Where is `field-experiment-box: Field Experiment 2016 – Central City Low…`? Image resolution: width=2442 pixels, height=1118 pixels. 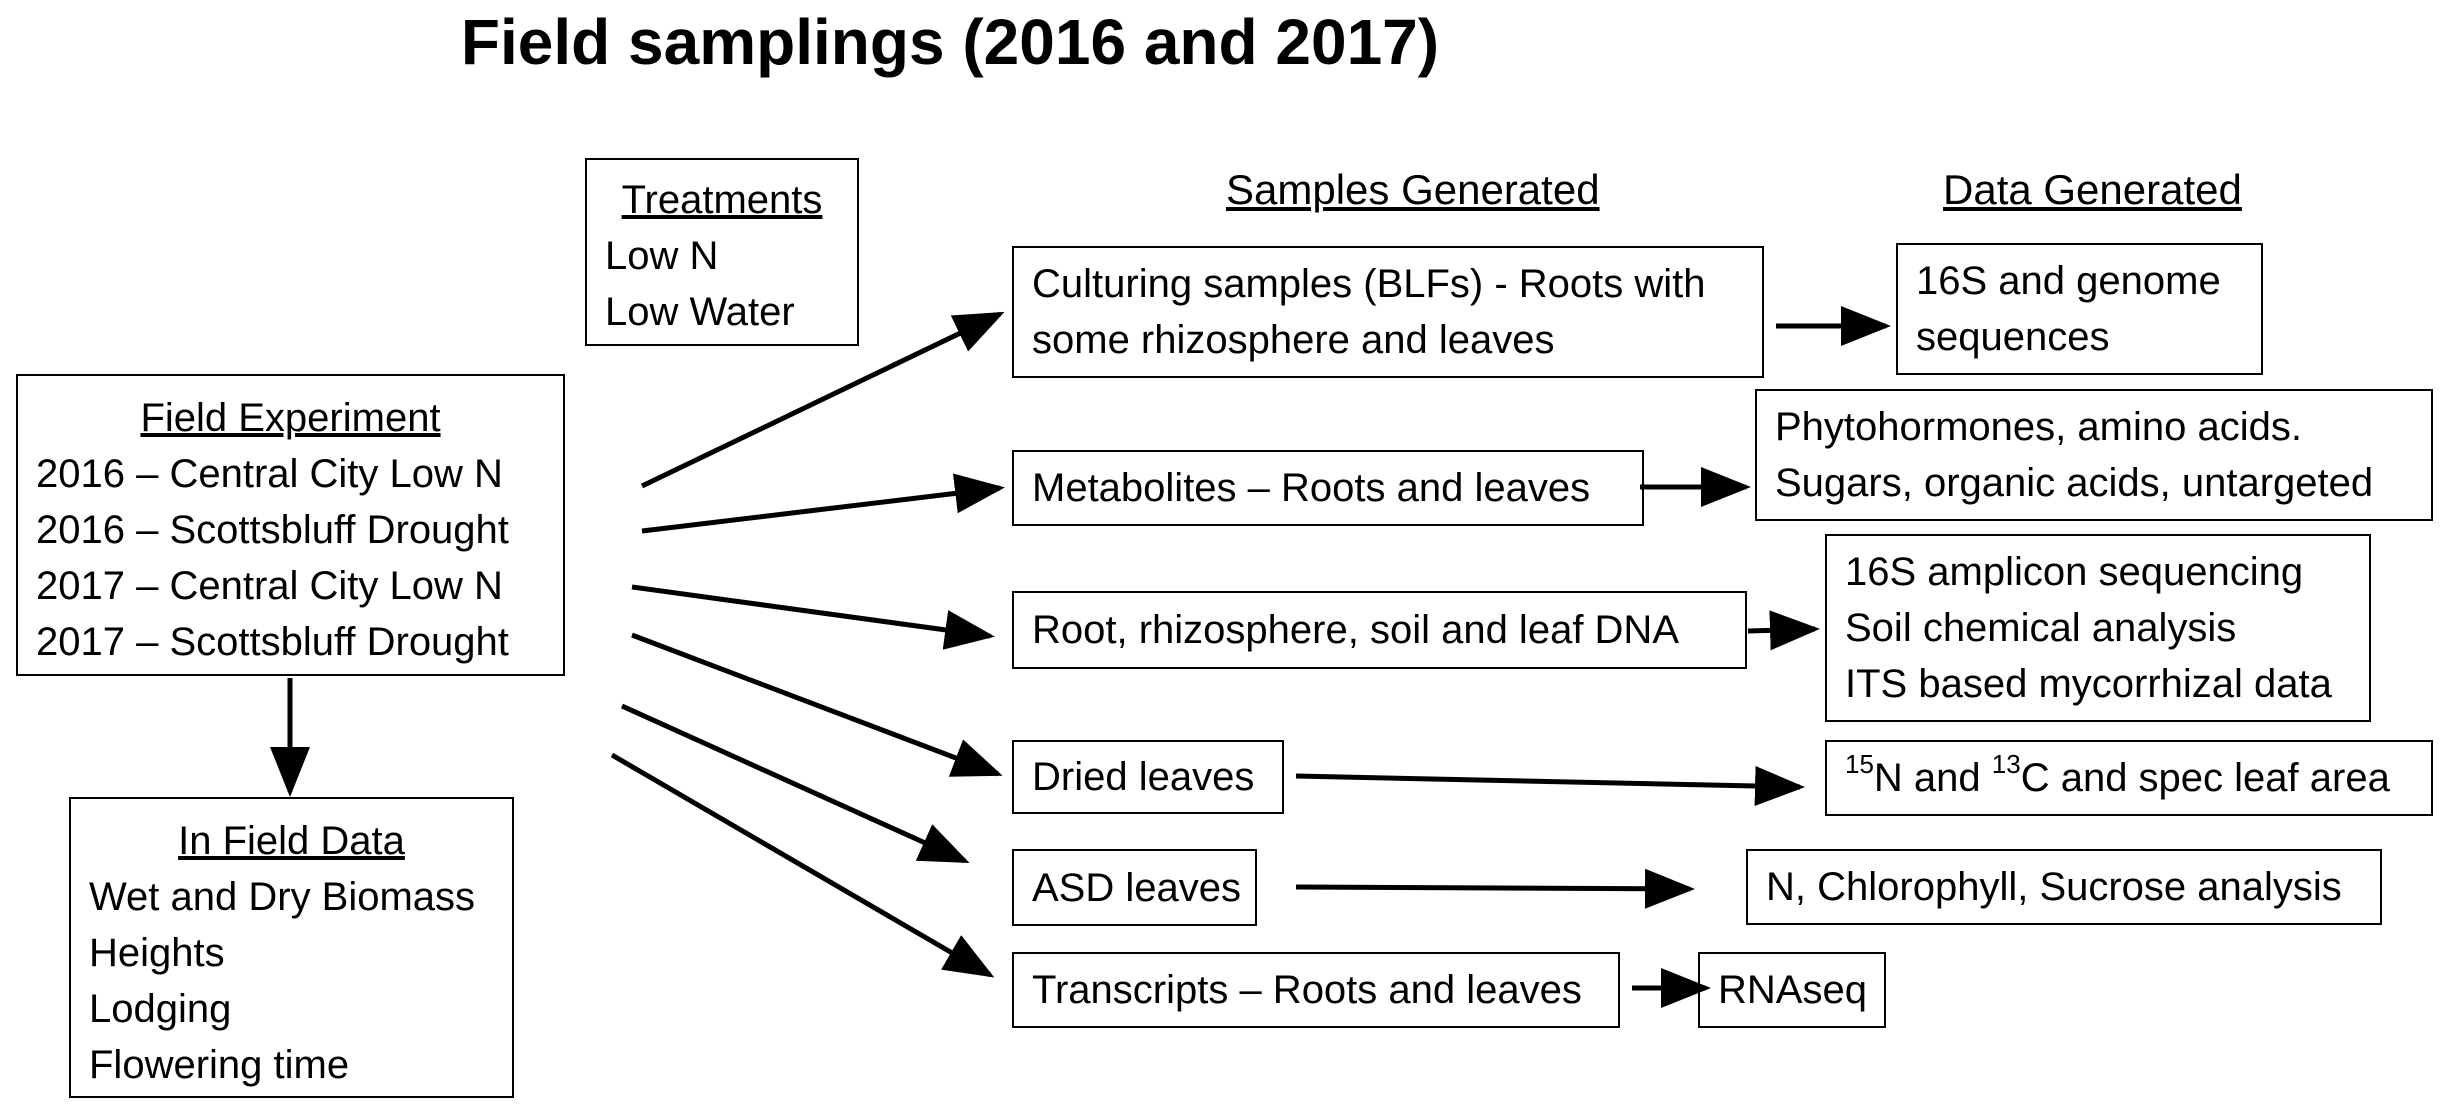 field-experiment-box: Field Experiment 2016 – Central City Low… is located at coordinates (290, 525).